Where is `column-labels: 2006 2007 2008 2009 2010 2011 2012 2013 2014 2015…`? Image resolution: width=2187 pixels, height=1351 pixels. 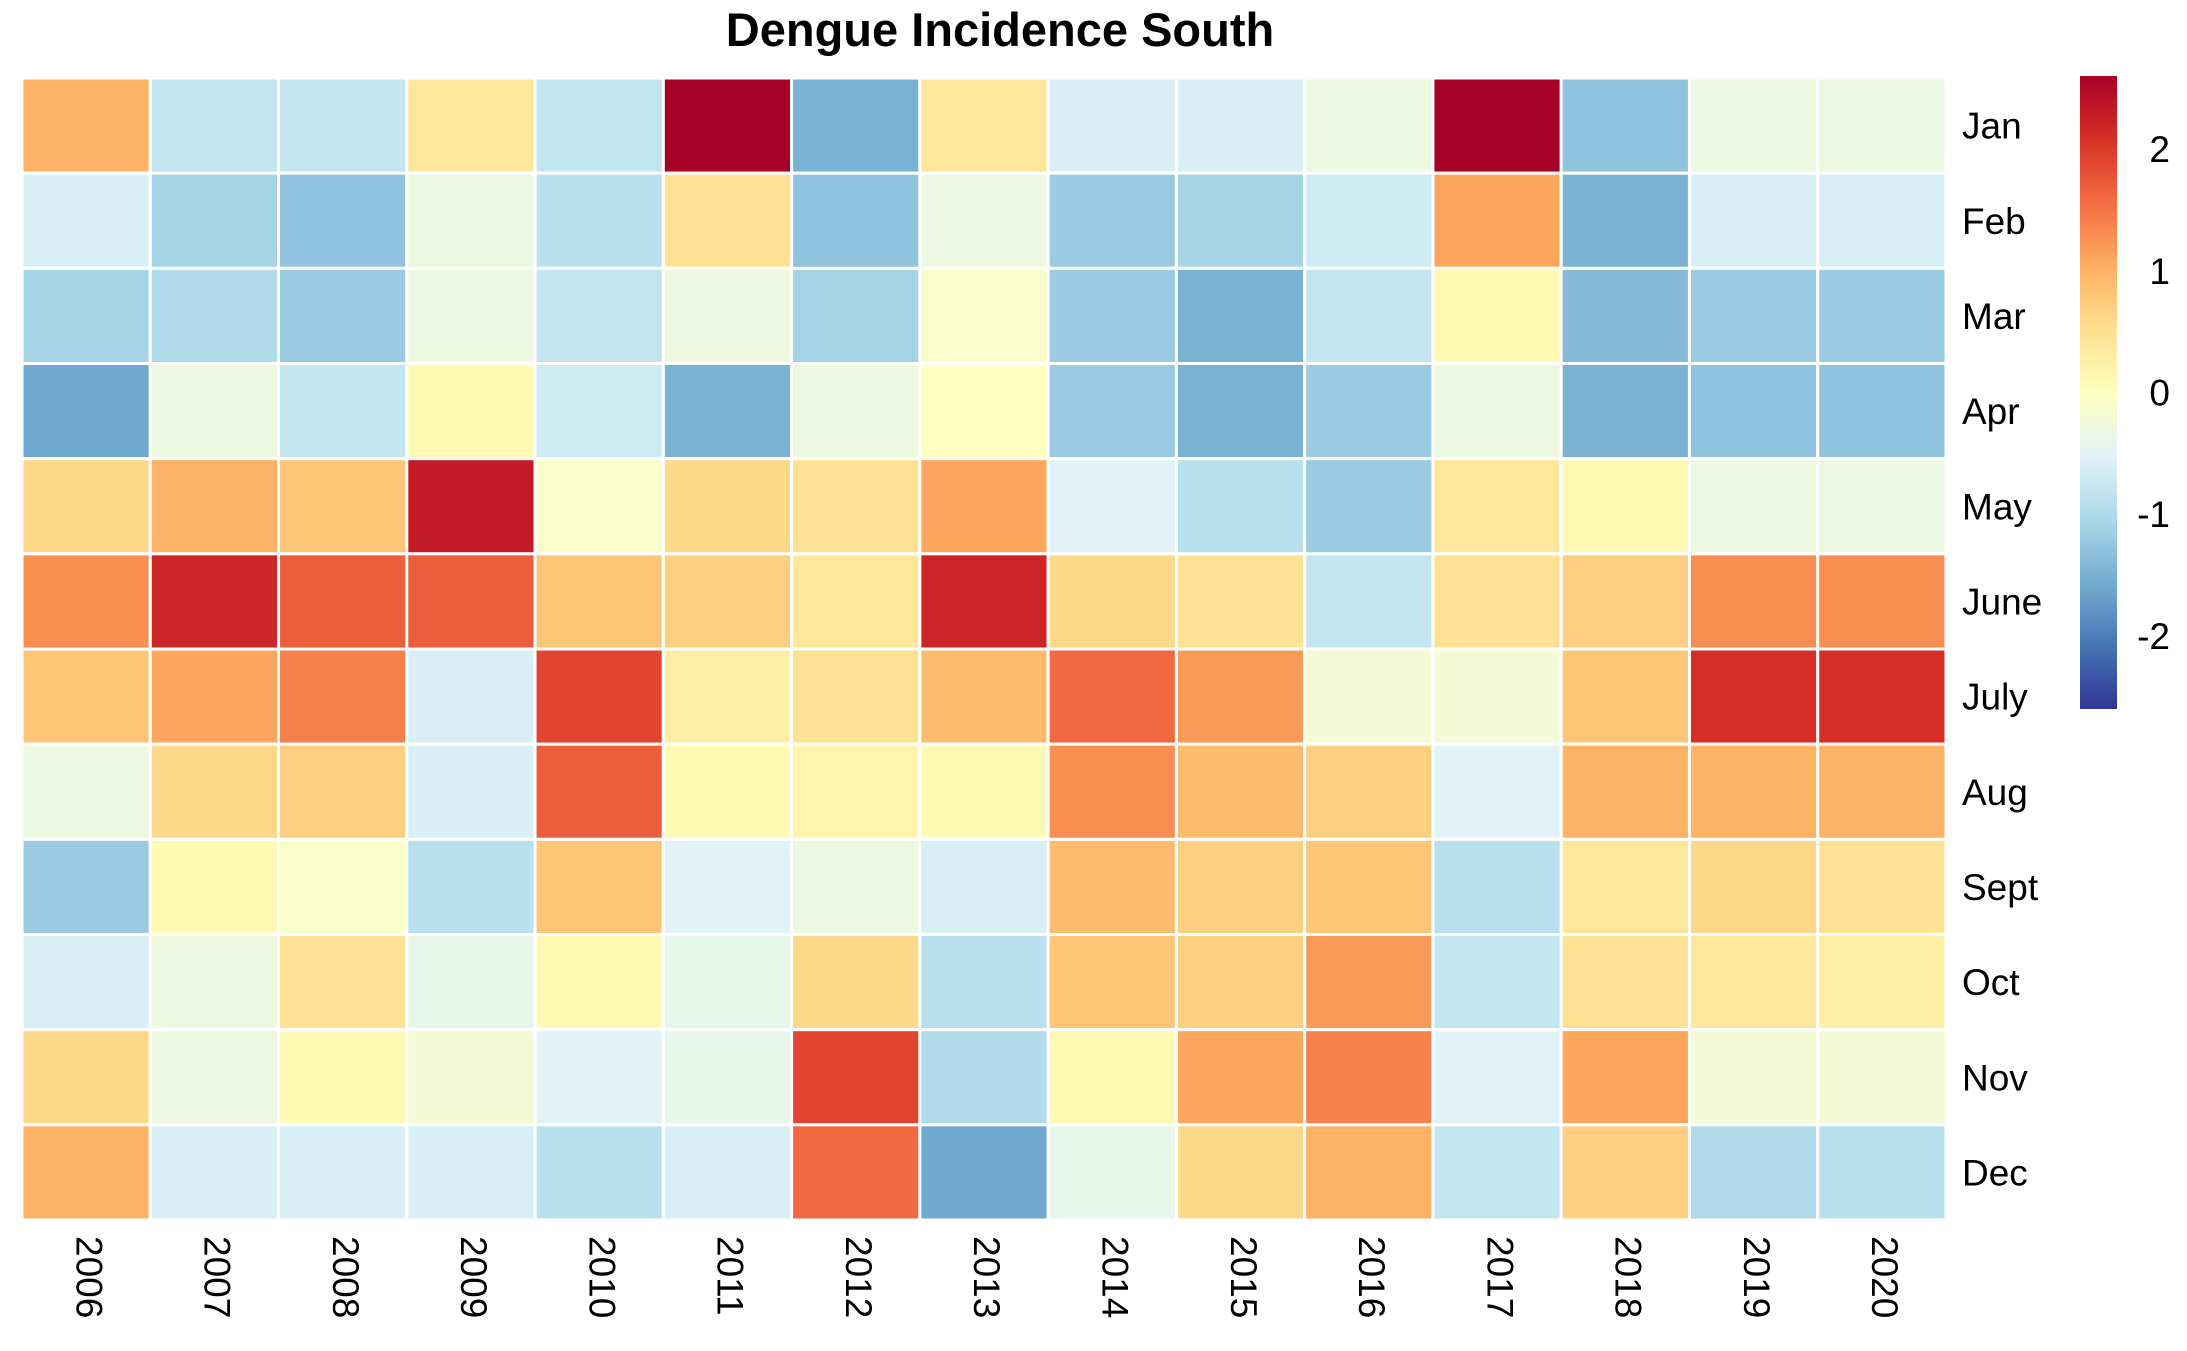
column-labels: 2006 2007 2008 2009 2010 2011 2012 2013 2014 2015… is located at coordinates (986, 1277).